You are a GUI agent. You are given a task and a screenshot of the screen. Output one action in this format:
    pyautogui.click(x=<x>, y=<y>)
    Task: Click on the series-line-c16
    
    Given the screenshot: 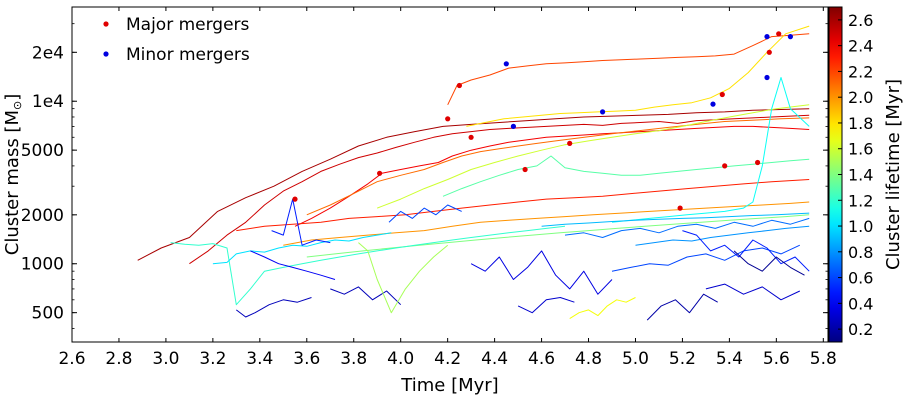 What is the action you would take?
    pyautogui.click(x=722, y=235)
    